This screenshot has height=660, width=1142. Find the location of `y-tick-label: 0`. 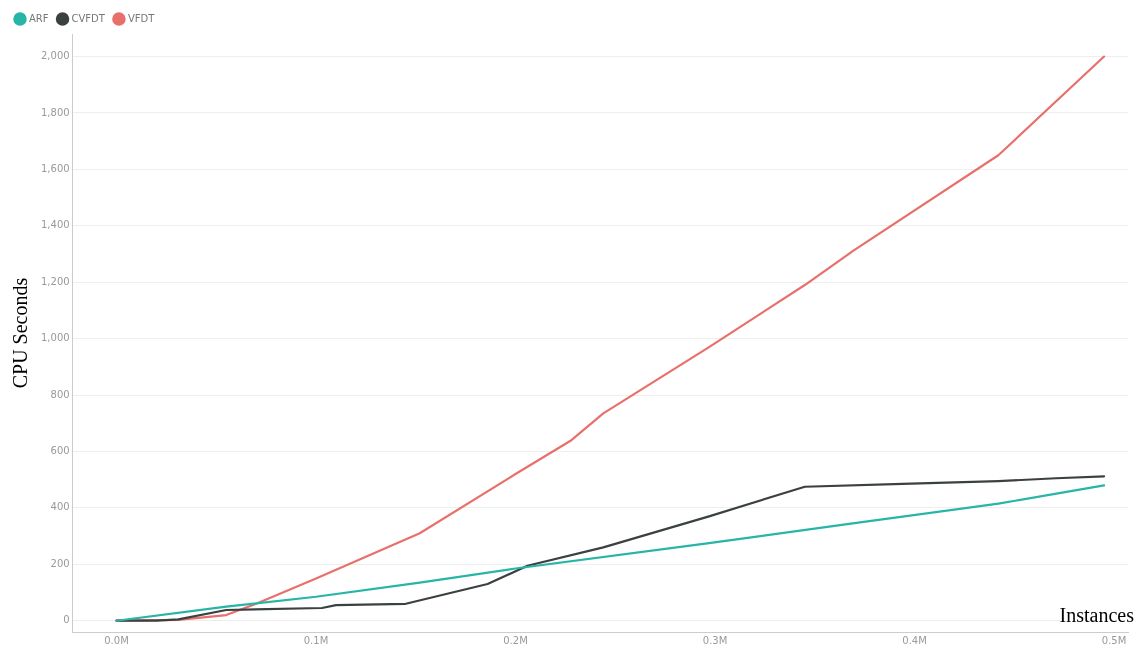

y-tick-label: 0 is located at coordinates (66, 620).